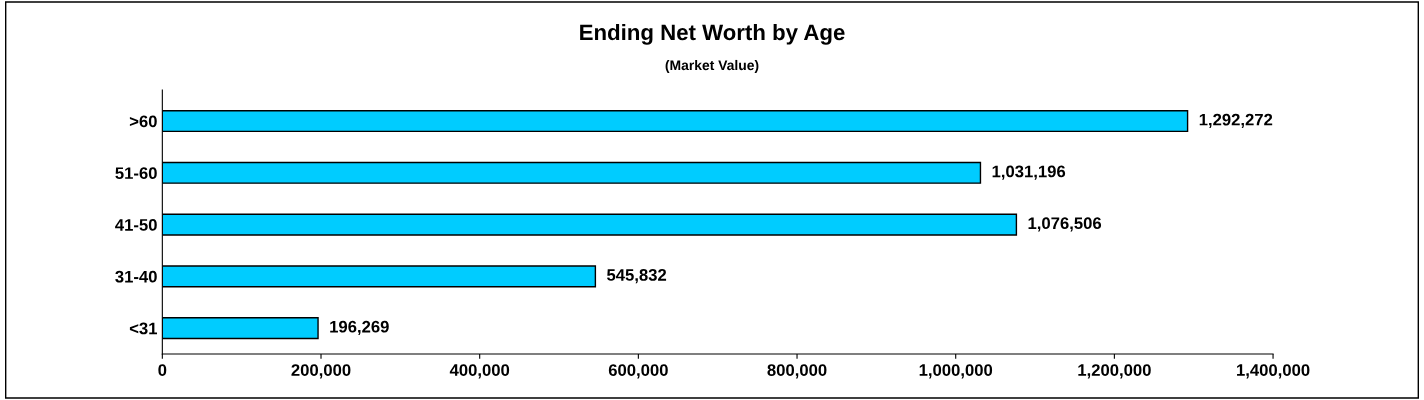 This screenshot has width=1424, height=400. I want to click on y-tick-label: >60, so click(143, 121).